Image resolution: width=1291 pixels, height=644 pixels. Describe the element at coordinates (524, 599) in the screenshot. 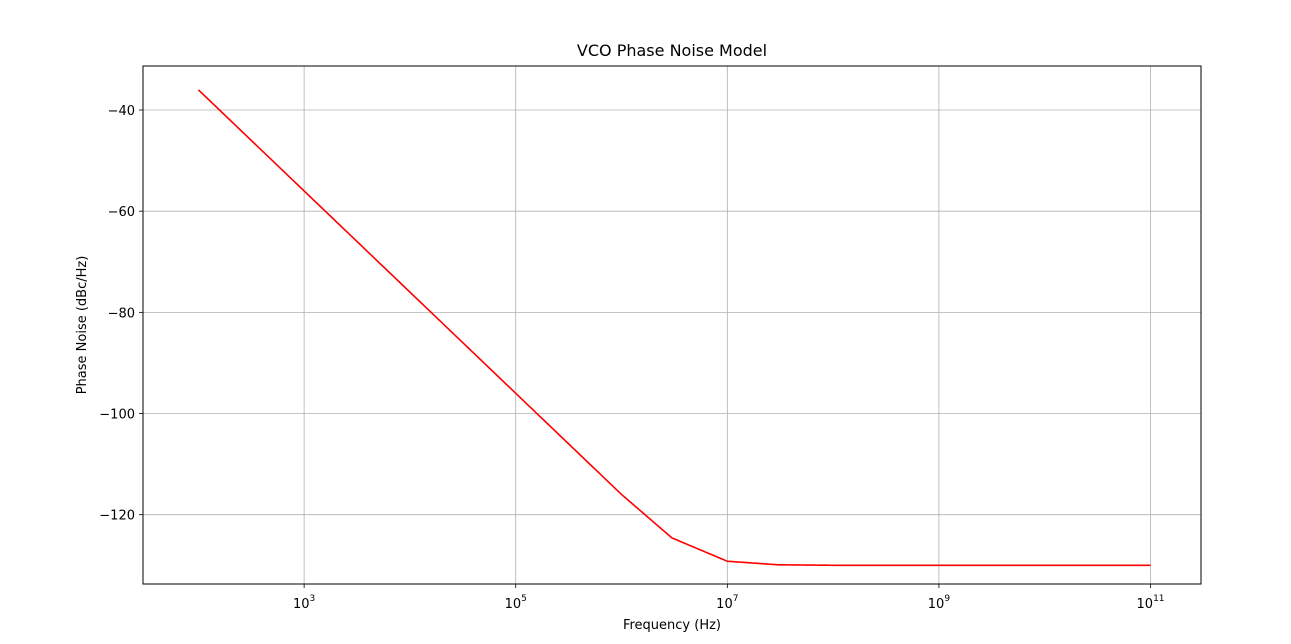

I see `x-tick-exponent: 5` at that location.